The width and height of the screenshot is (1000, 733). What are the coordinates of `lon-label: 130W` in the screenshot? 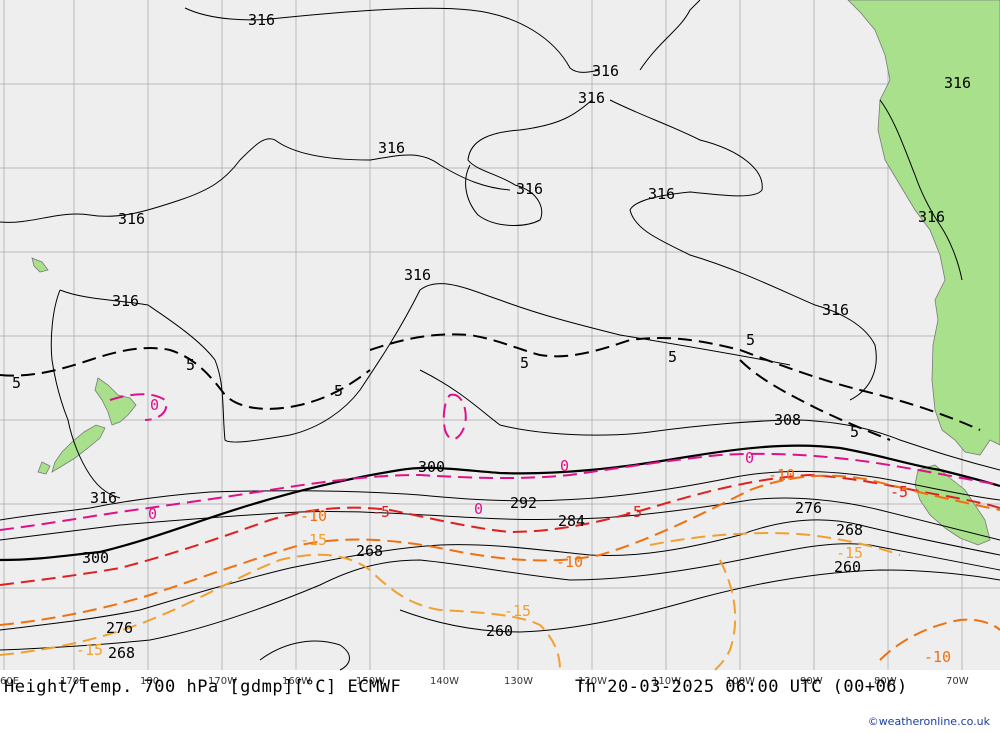 It's located at (518, 681).